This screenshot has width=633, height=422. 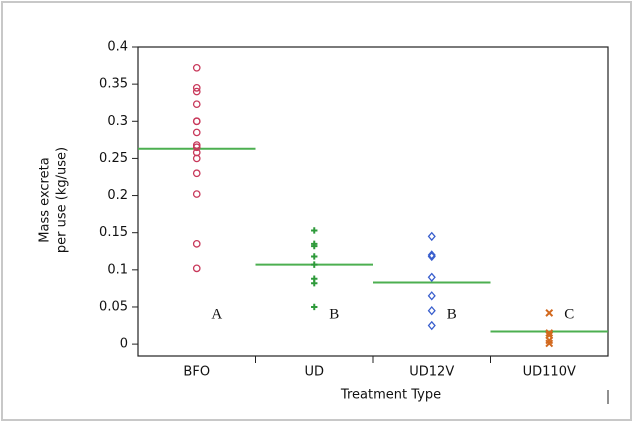 I want to click on y-tick-label: 0.05, so click(x=113, y=306).